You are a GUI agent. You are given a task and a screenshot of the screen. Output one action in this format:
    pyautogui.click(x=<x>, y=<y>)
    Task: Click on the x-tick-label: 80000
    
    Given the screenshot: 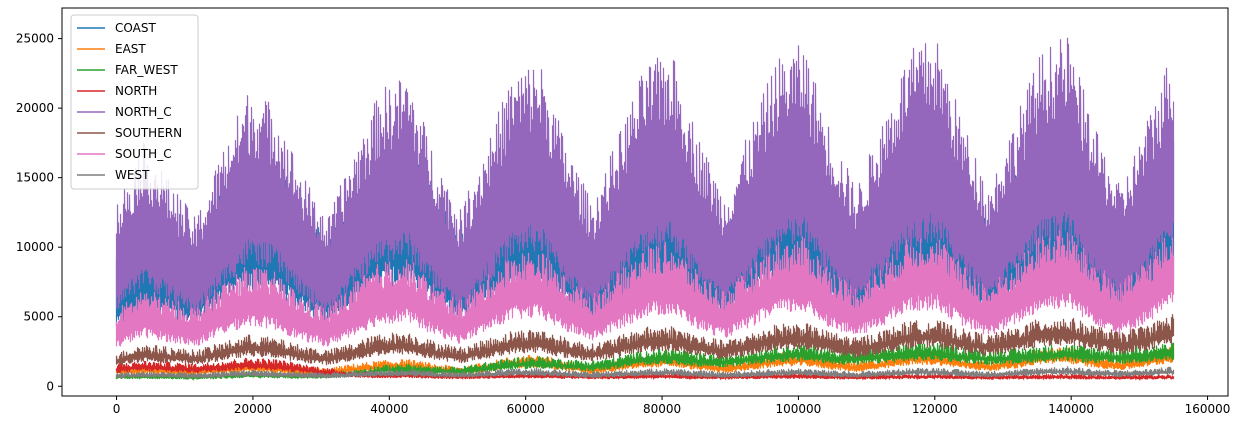 What is the action you would take?
    pyautogui.click(x=662, y=409)
    